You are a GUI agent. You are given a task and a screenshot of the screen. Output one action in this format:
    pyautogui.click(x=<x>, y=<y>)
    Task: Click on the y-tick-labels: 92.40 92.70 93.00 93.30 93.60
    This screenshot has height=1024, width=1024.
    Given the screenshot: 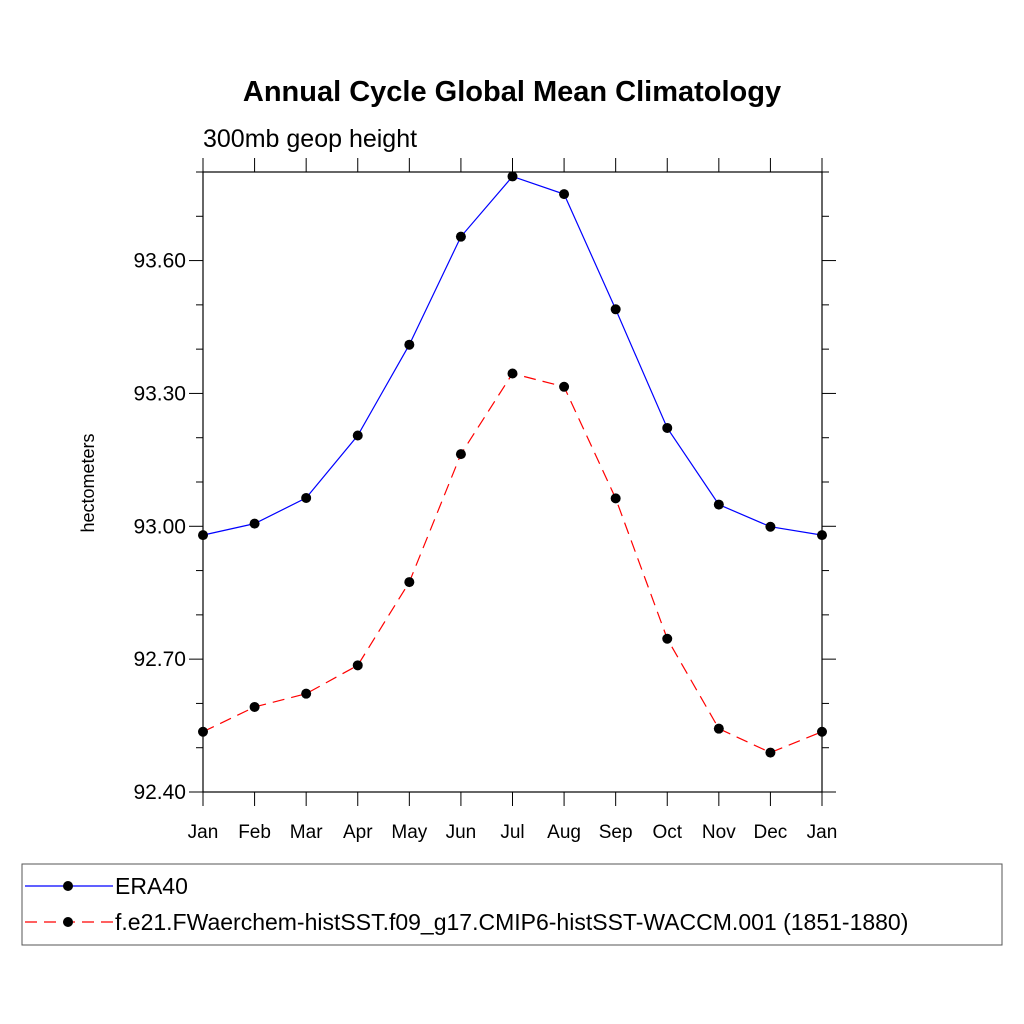 What is the action you would take?
    pyautogui.click(x=159, y=527)
    